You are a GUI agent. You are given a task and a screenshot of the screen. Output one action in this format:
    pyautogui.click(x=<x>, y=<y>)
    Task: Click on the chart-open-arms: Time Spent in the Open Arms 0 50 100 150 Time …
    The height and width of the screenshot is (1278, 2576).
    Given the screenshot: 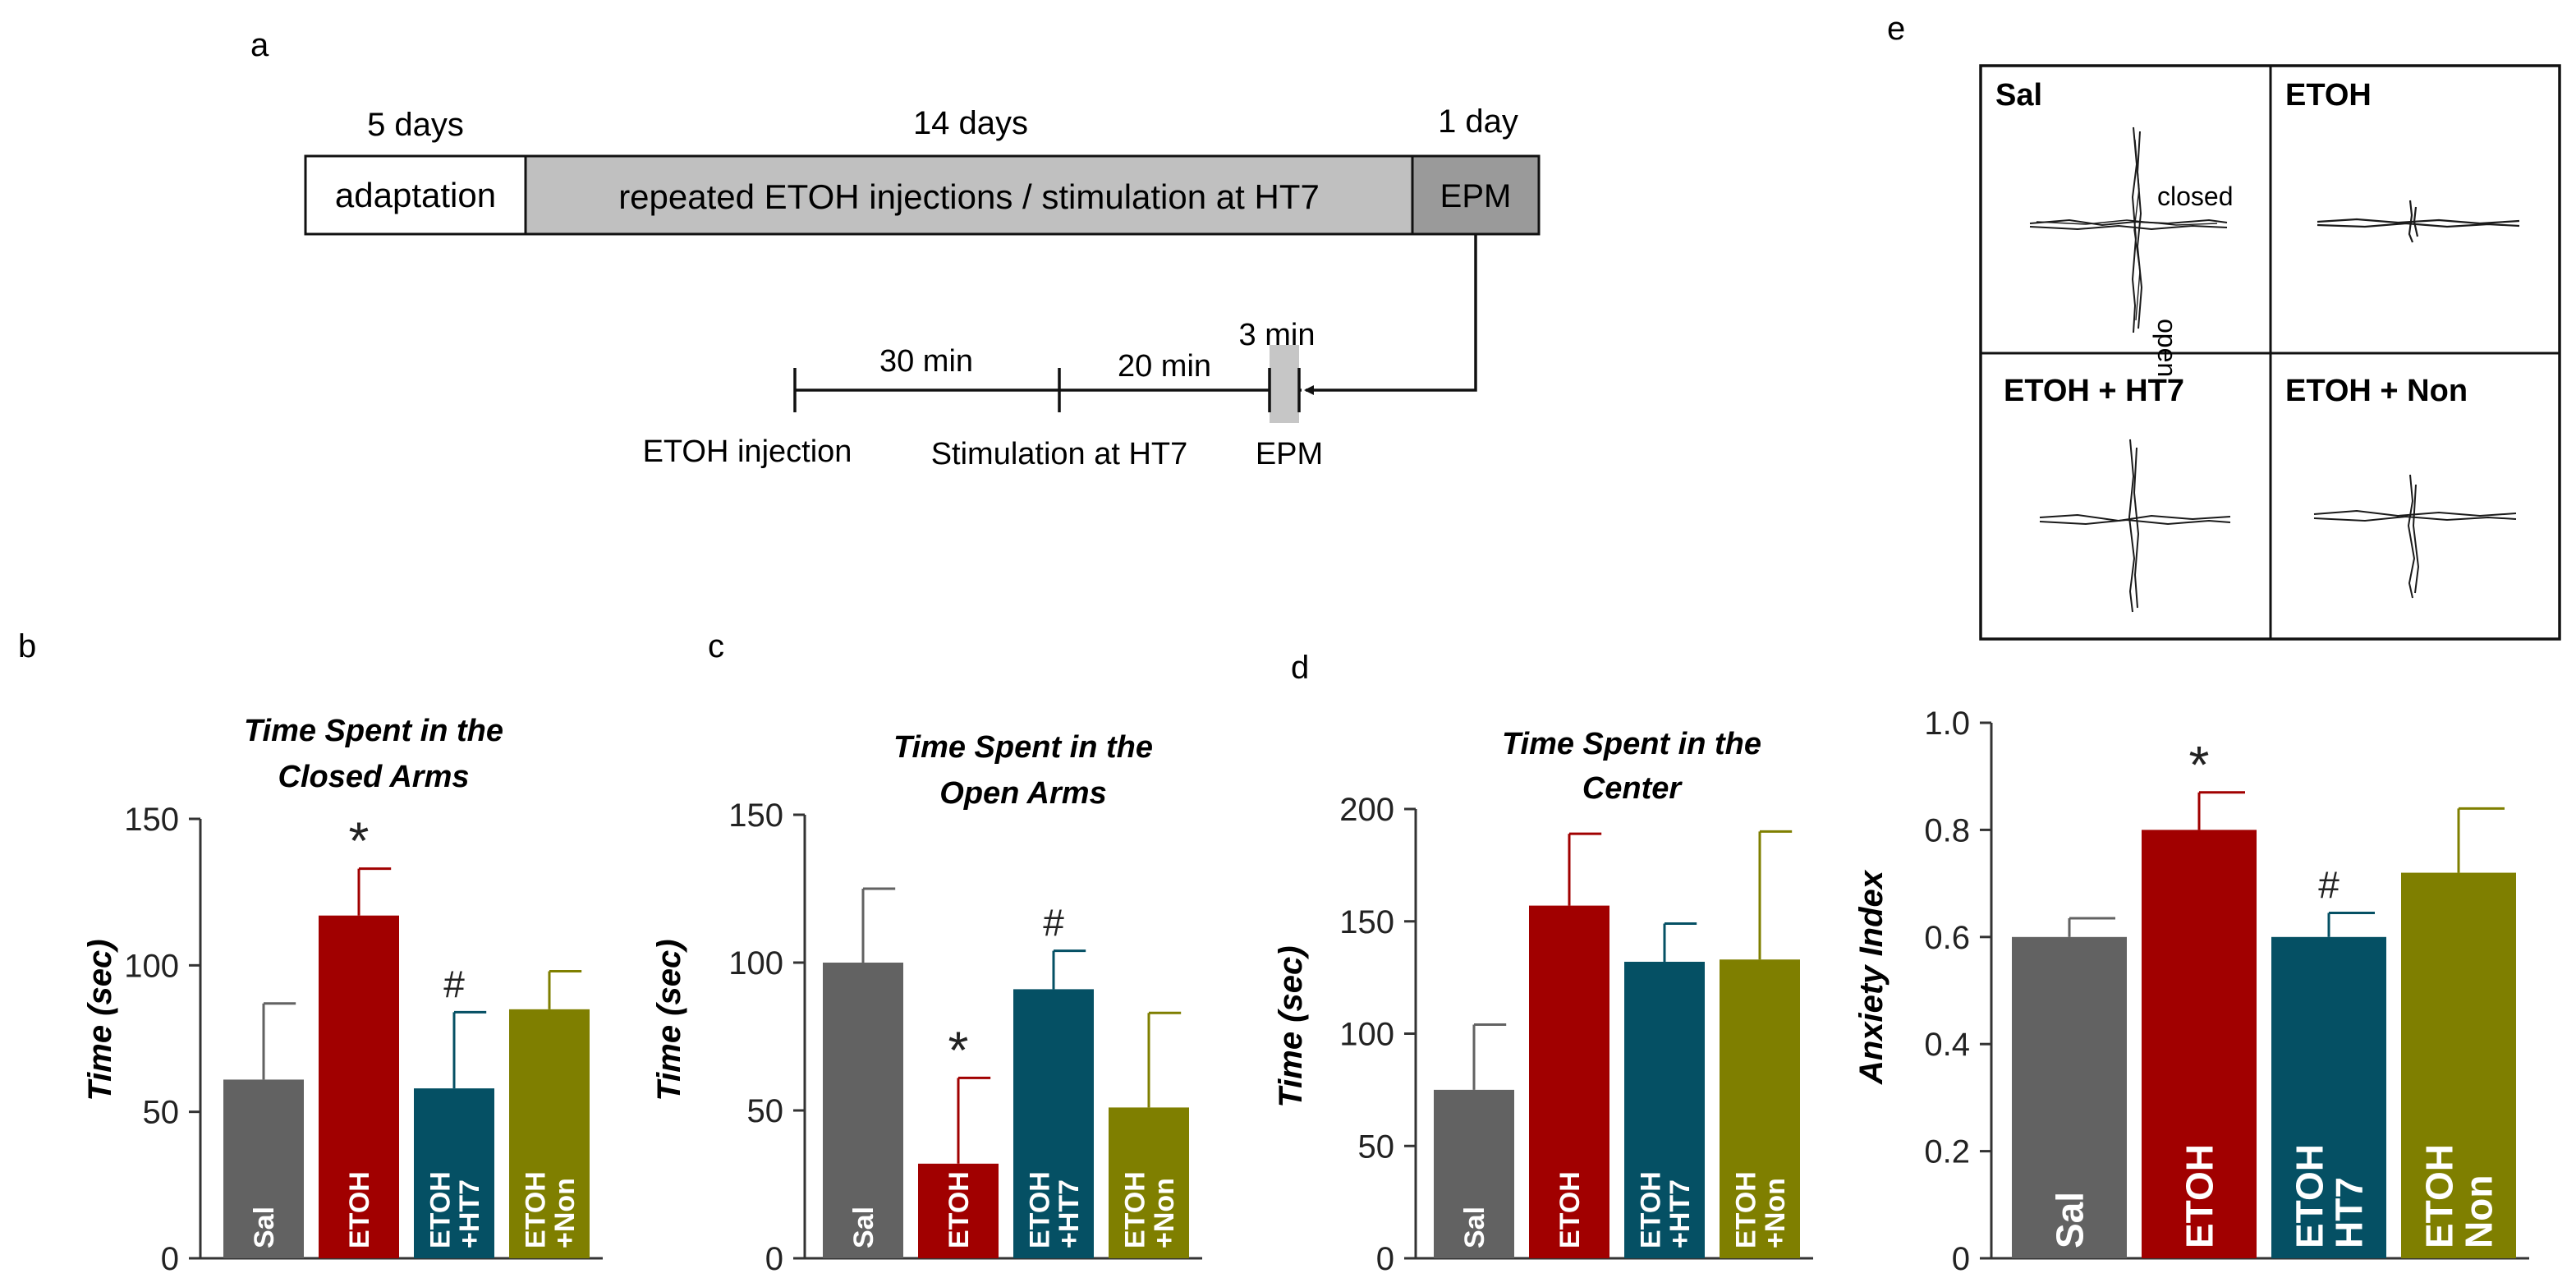 What is the action you would take?
    pyautogui.click(x=926, y=1003)
    